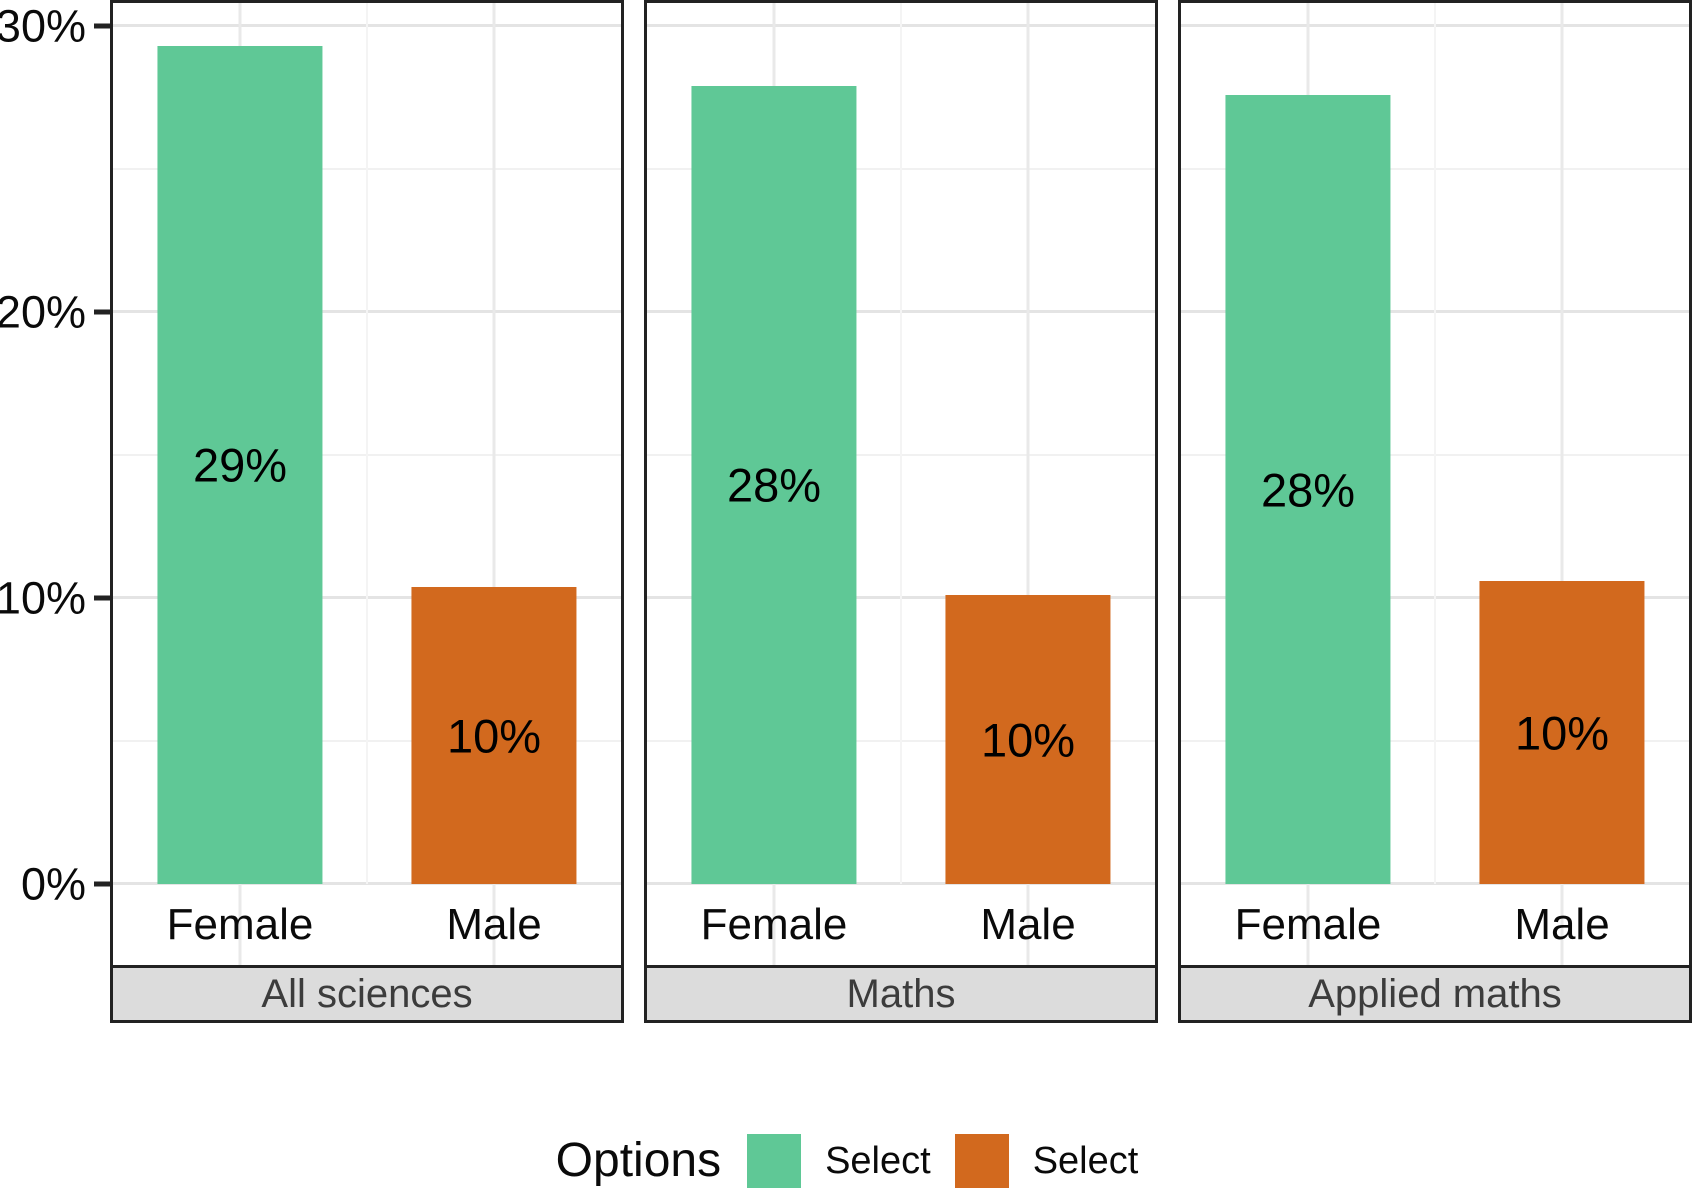 The width and height of the screenshot is (1694, 1194). What do you see at coordinates (774, 1161) in the screenshot?
I see `legend-swatch-green` at bounding box center [774, 1161].